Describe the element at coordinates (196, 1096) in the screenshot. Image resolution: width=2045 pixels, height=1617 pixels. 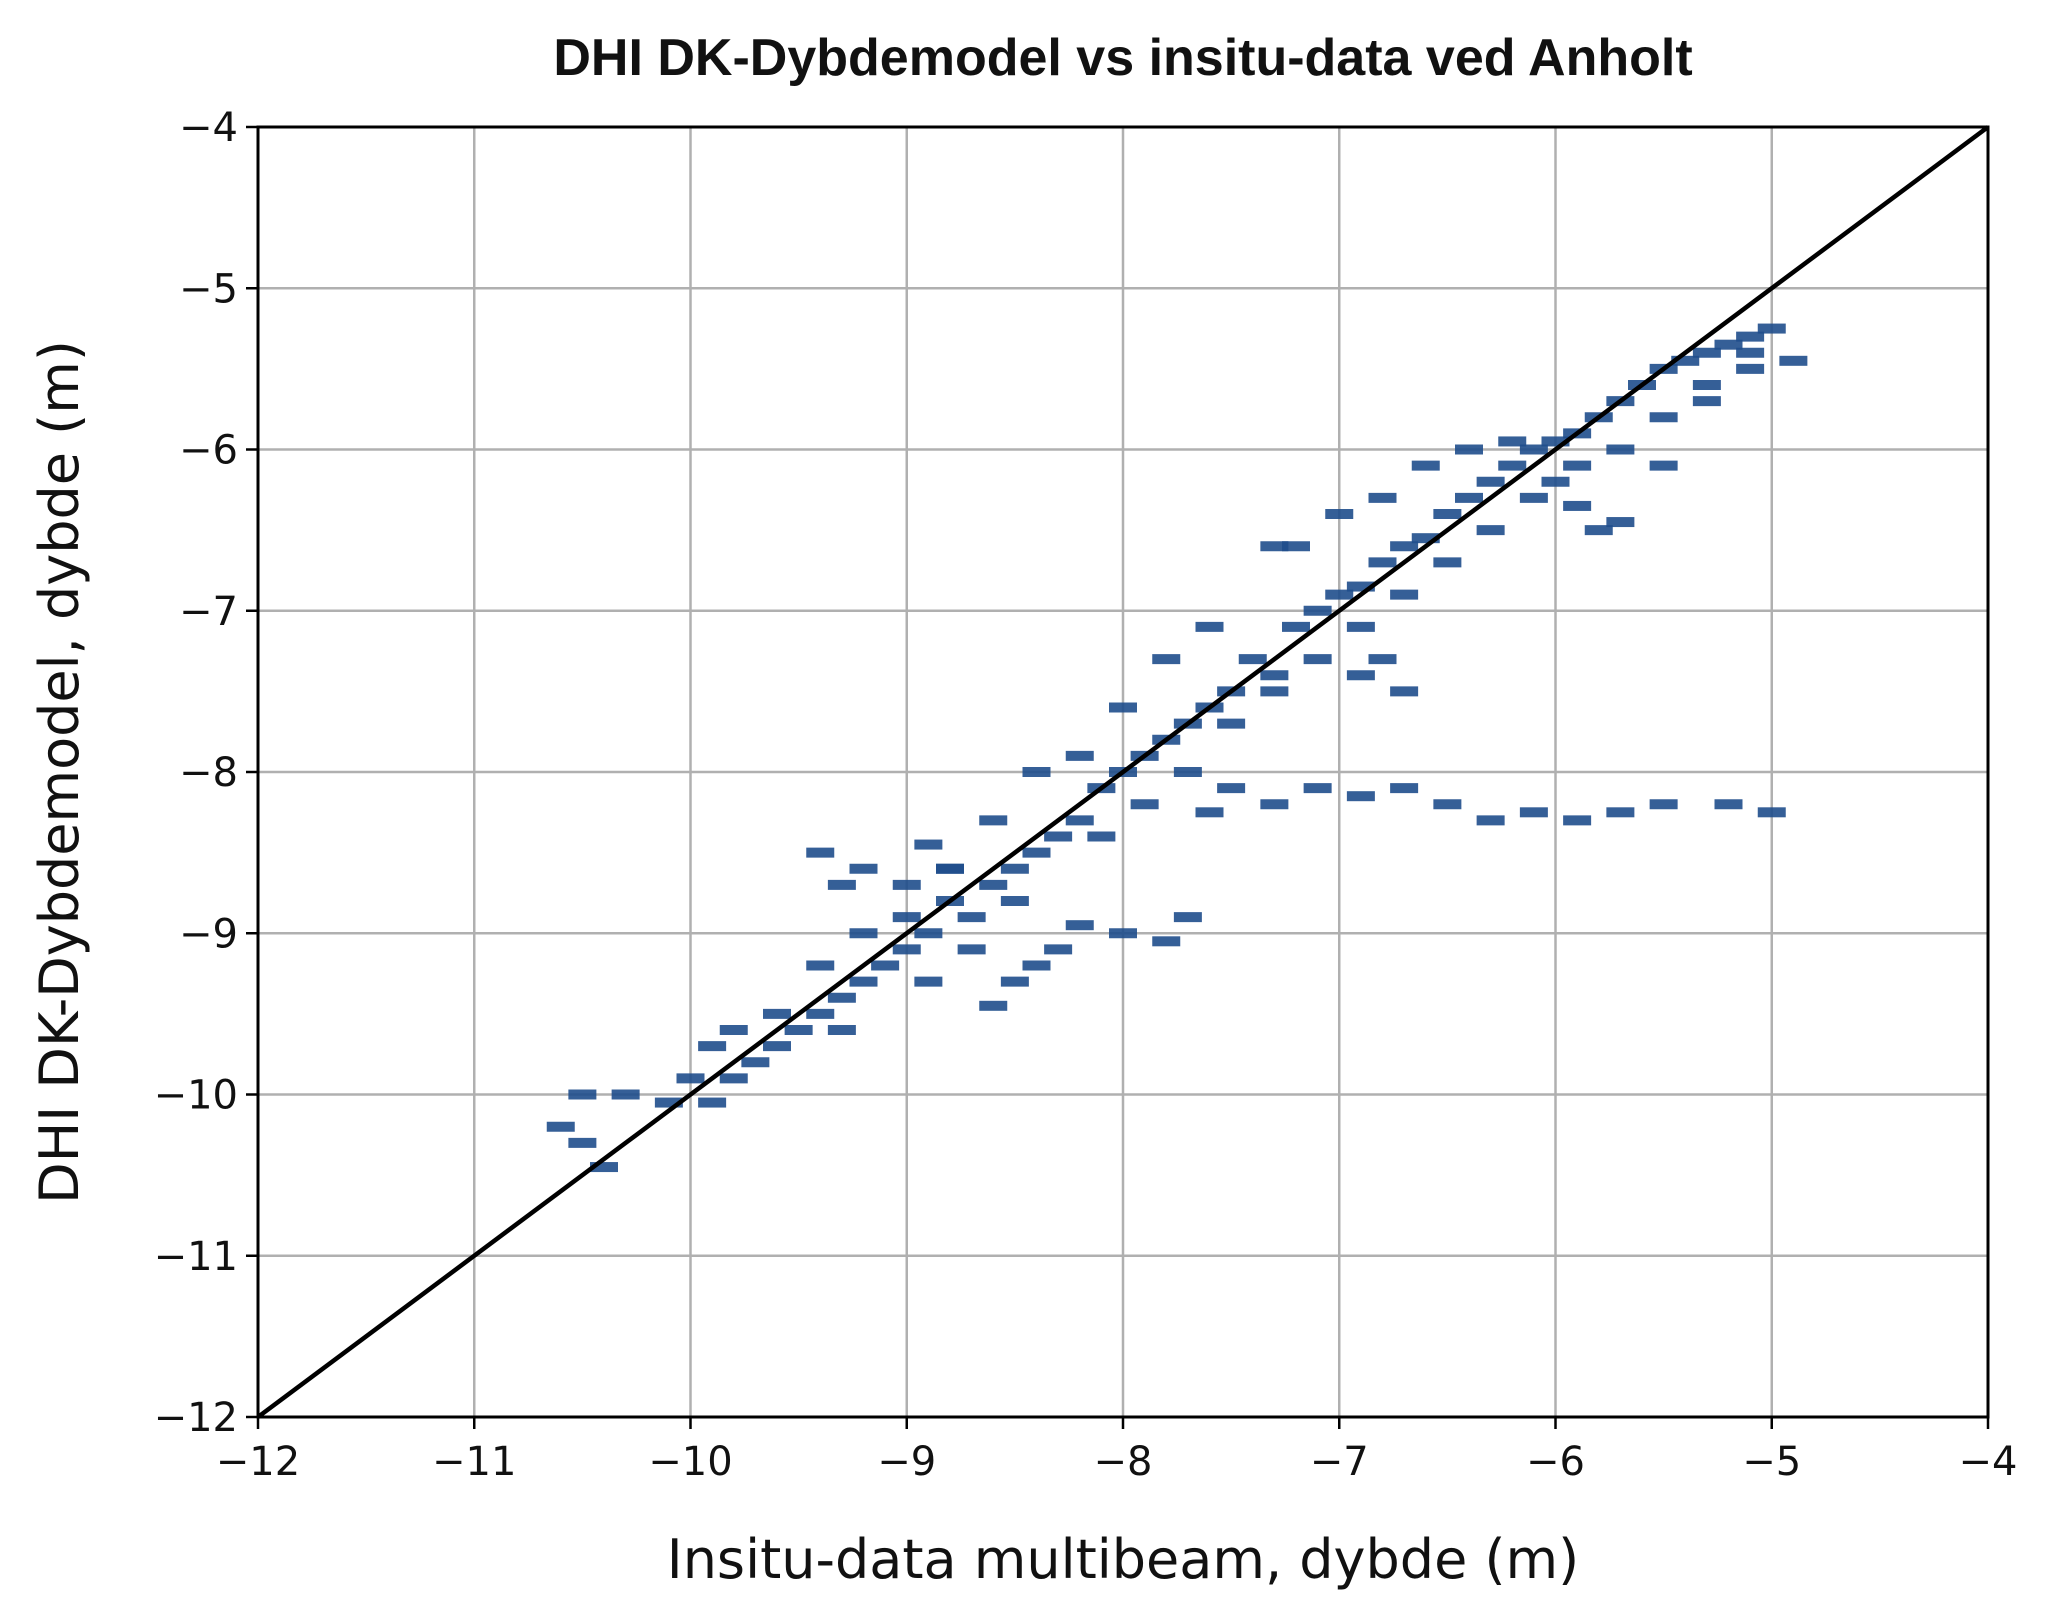
I see `y-tick-label: −10` at that location.